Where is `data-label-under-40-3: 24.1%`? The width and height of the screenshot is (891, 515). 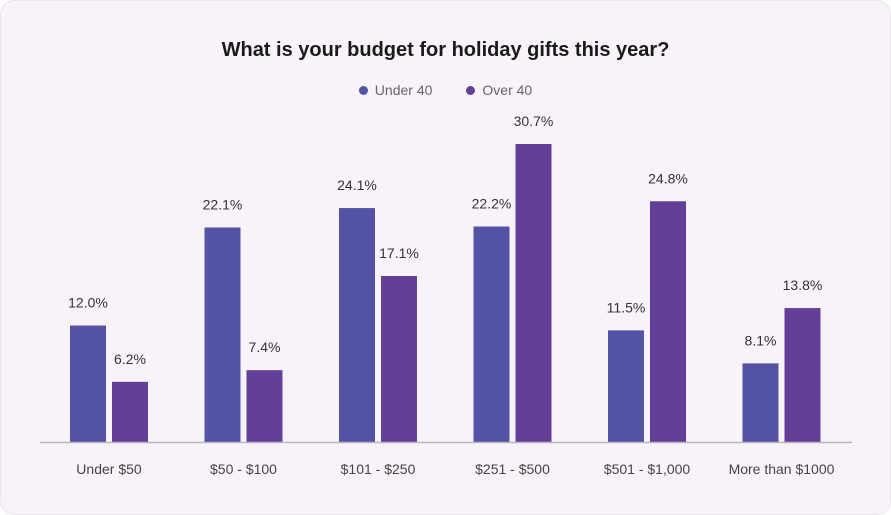
data-label-under-40-3: 24.1% is located at coordinates (357, 185).